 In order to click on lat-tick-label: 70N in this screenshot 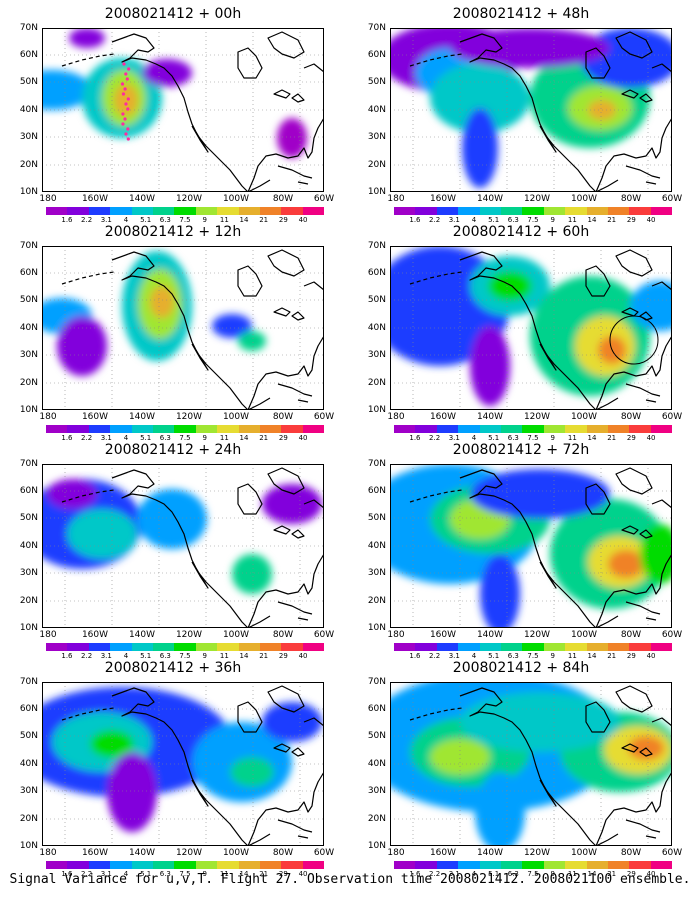, I will do `click(376, 246)`.